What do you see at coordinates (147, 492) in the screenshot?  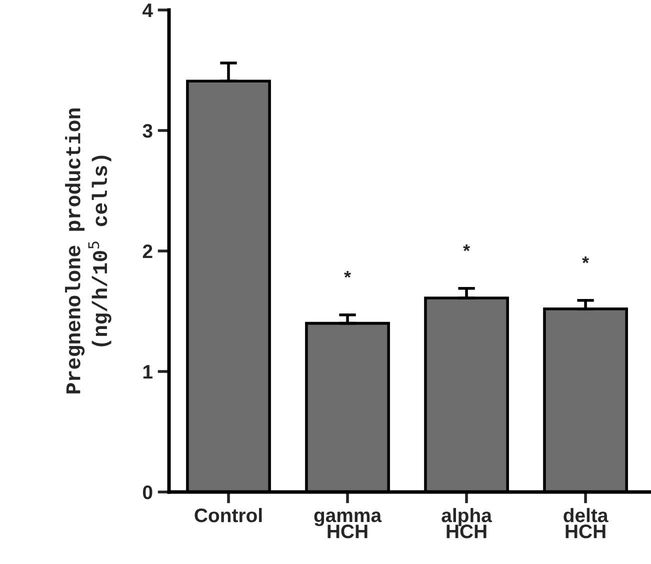 I see `y-tick-label: 0` at bounding box center [147, 492].